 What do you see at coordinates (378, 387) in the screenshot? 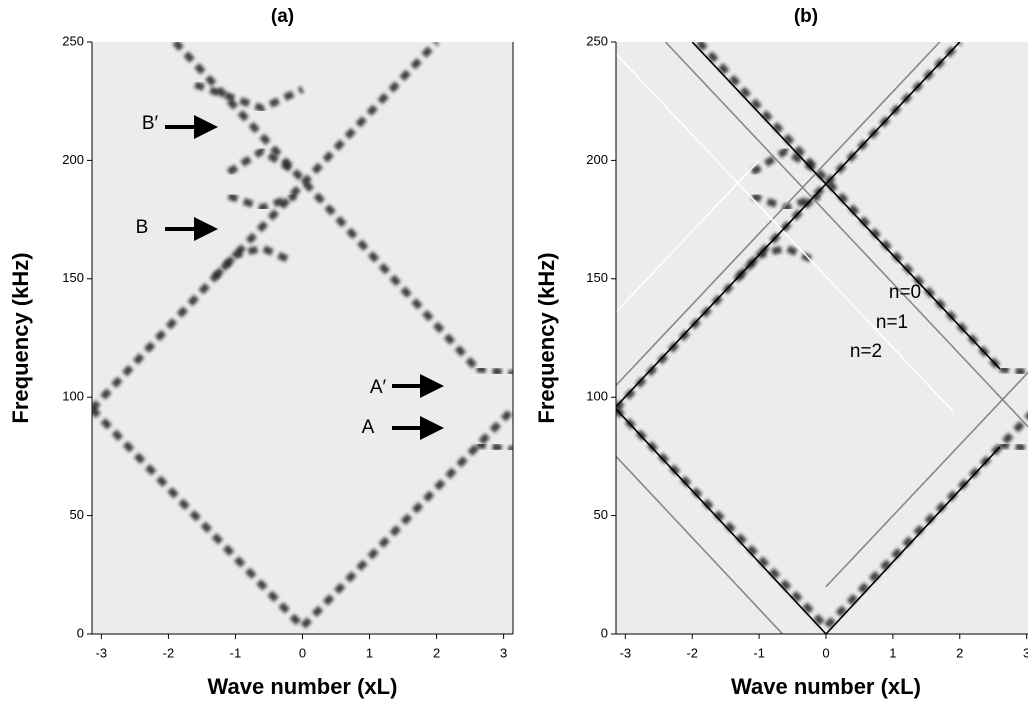
I see `annotation: A′` at bounding box center [378, 387].